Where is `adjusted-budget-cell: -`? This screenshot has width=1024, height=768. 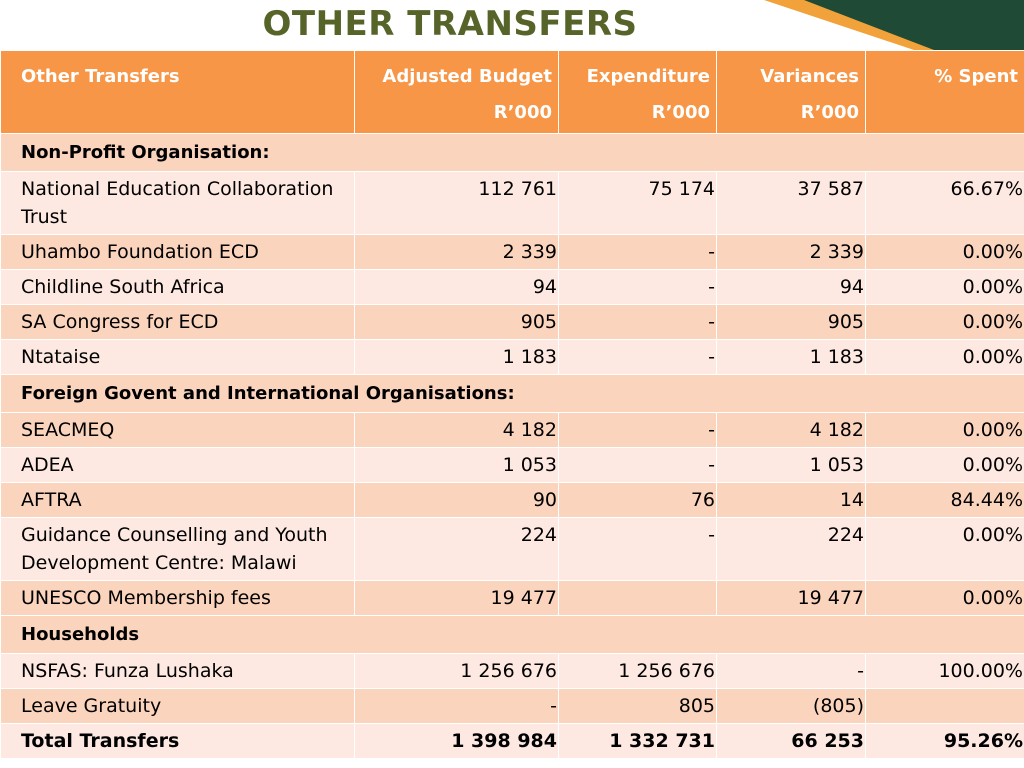
adjusted-budget-cell: - is located at coordinates (456, 706).